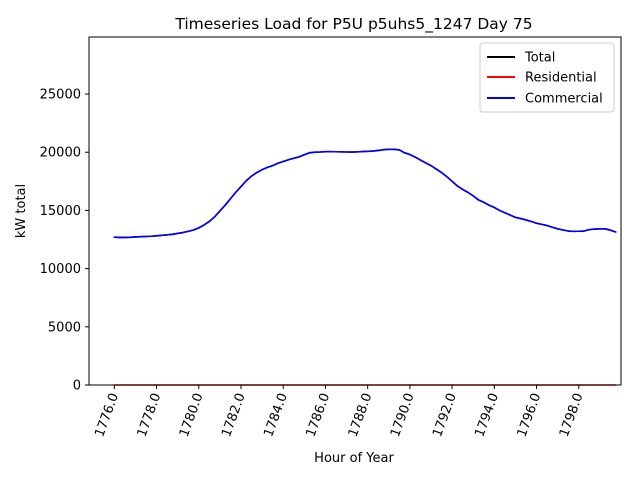  I want to click on legend-box, so click(547, 77).